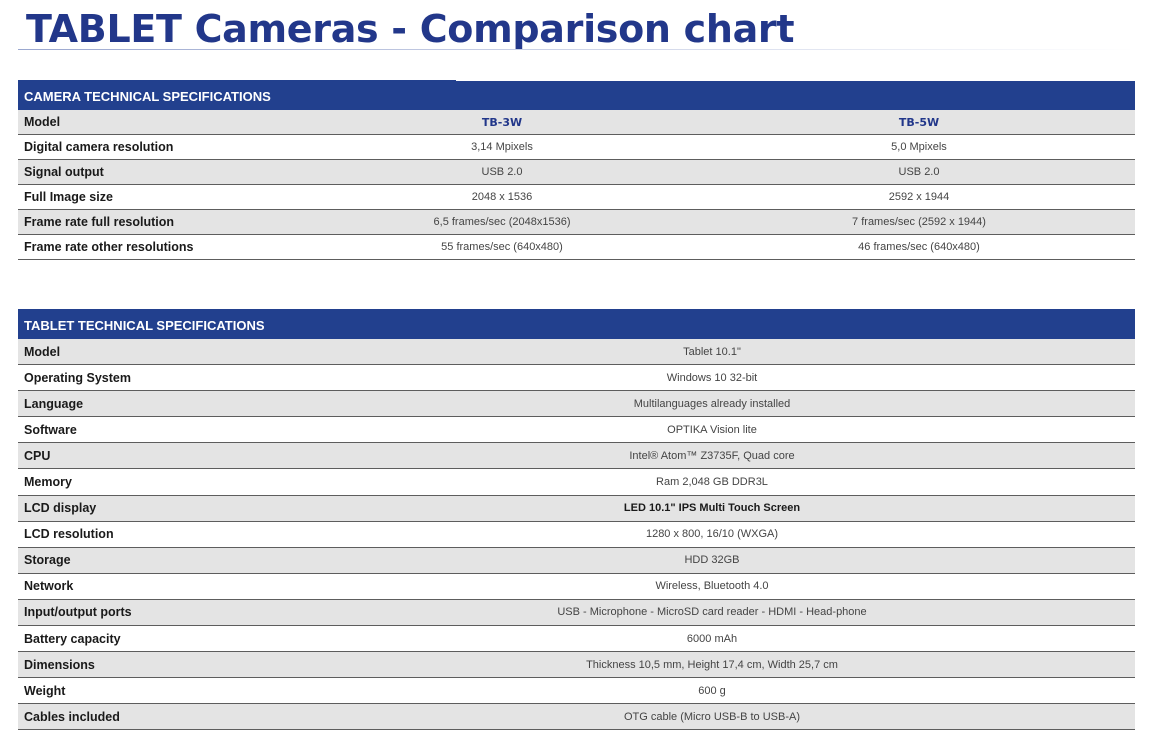  Describe the element at coordinates (576, 691) in the screenshot. I see `table-row: Weight 600 g` at that location.